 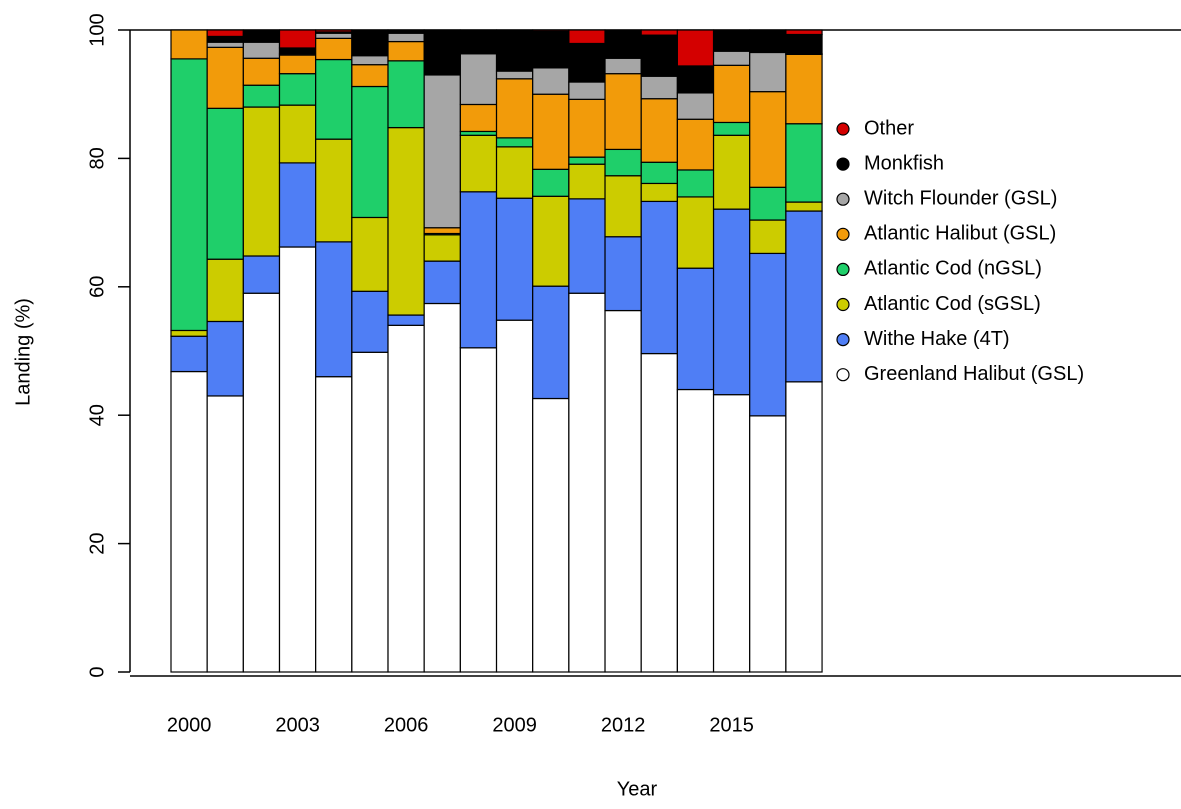 I want to click on x-tick-label: 2006, so click(x=406, y=725).